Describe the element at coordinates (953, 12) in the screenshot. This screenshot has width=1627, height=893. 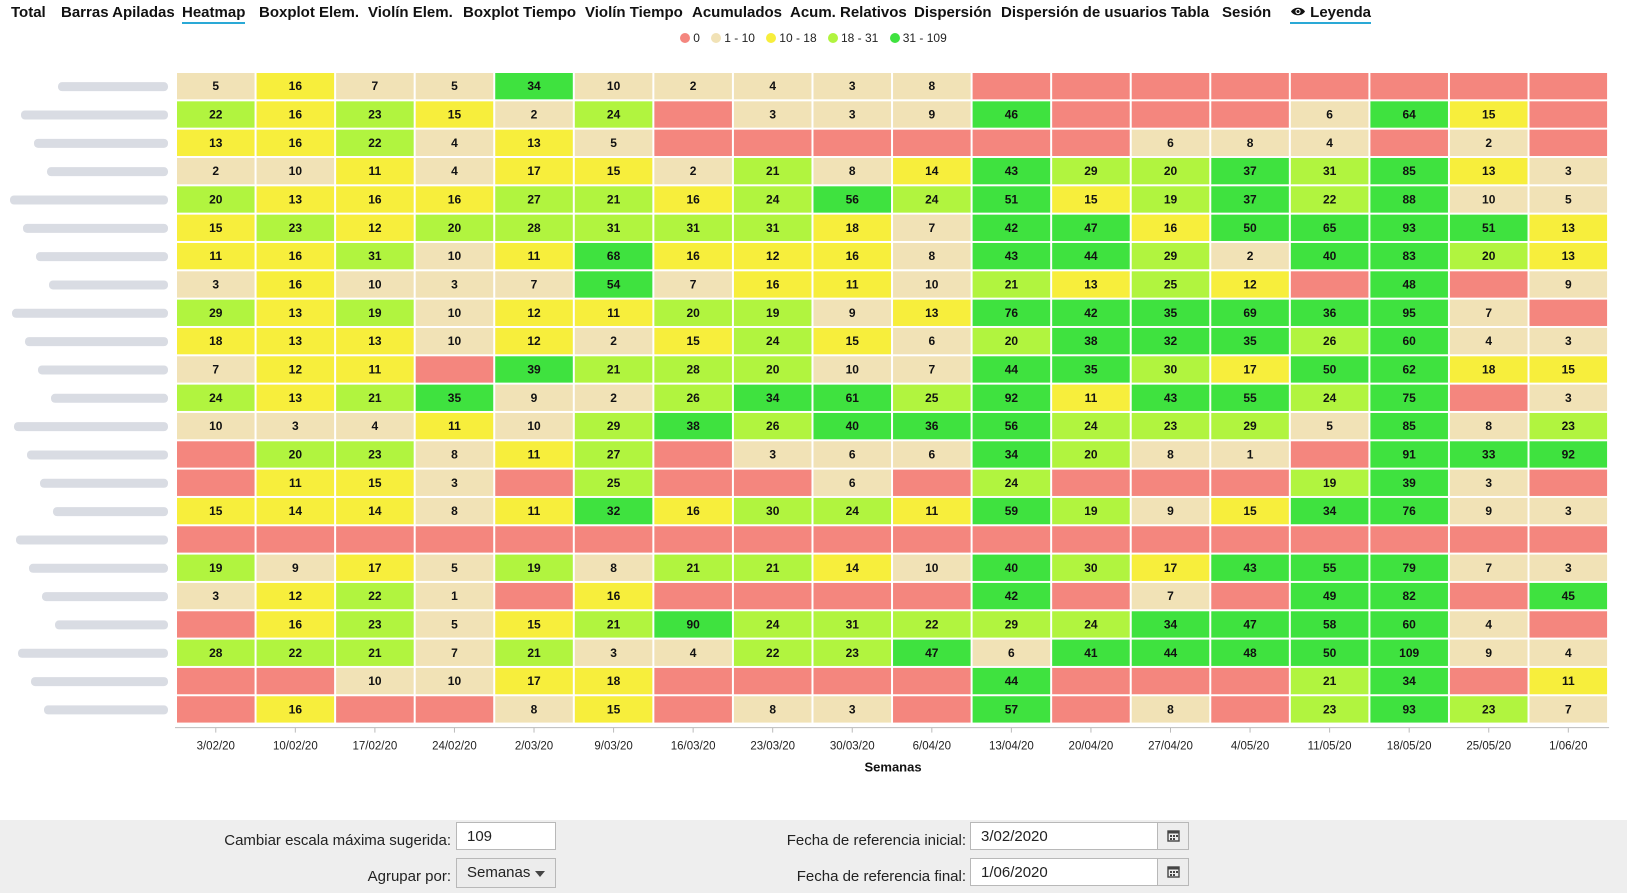
I see `tab-dispersion: Dispersión` at that location.